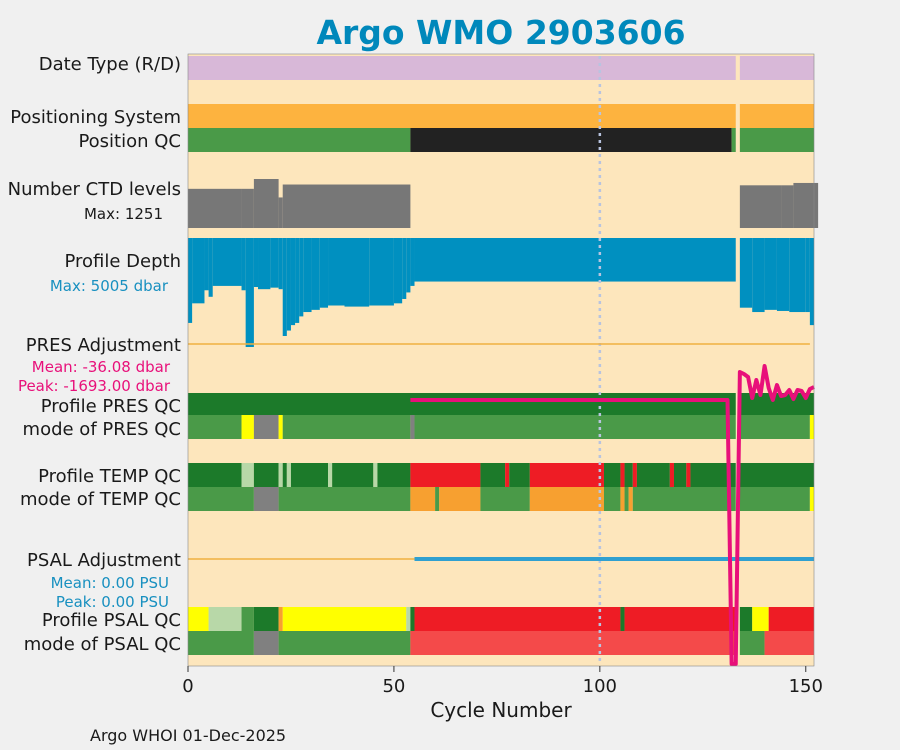 This screenshot has width=900, height=750. What do you see at coordinates (102, 429) in the screenshot?
I see `label-mode-pres-qc: mode of PRES QC` at bounding box center [102, 429].